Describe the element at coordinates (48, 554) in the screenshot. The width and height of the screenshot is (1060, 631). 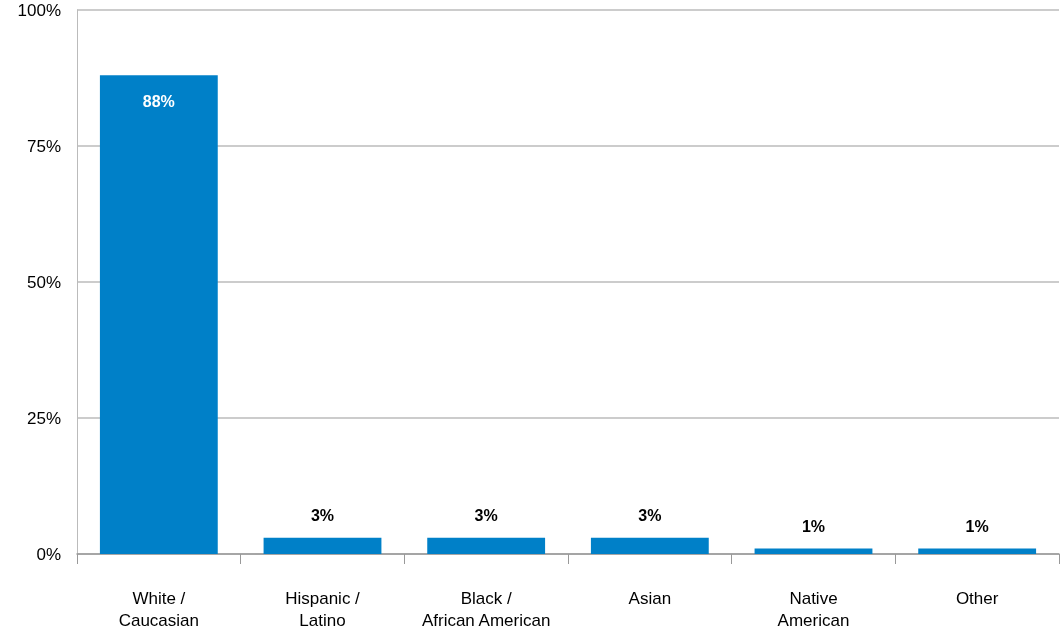
I see `y-tick-label: 0%` at that location.